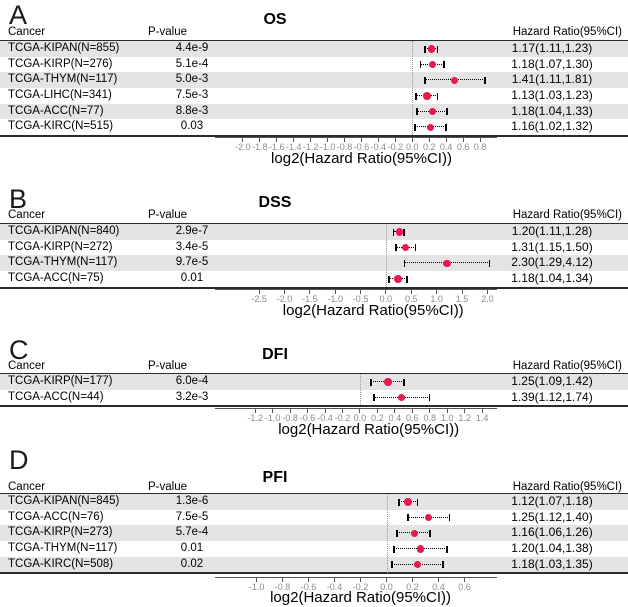 The height and width of the screenshot is (607, 628). What do you see at coordinates (552, 563) in the screenshot?
I see `row-hazard-ratio-text: 1.18(1.03,1.35)` at bounding box center [552, 563].